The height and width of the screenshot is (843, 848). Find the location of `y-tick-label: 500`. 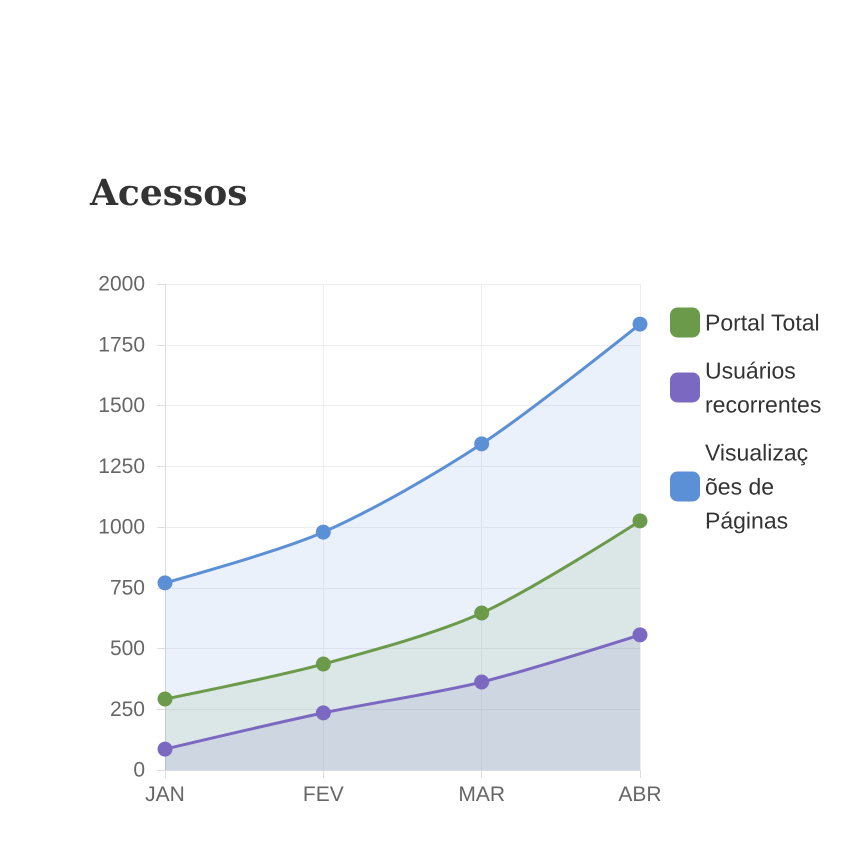

y-tick-label: 500 is located at coordinates (127, 648).